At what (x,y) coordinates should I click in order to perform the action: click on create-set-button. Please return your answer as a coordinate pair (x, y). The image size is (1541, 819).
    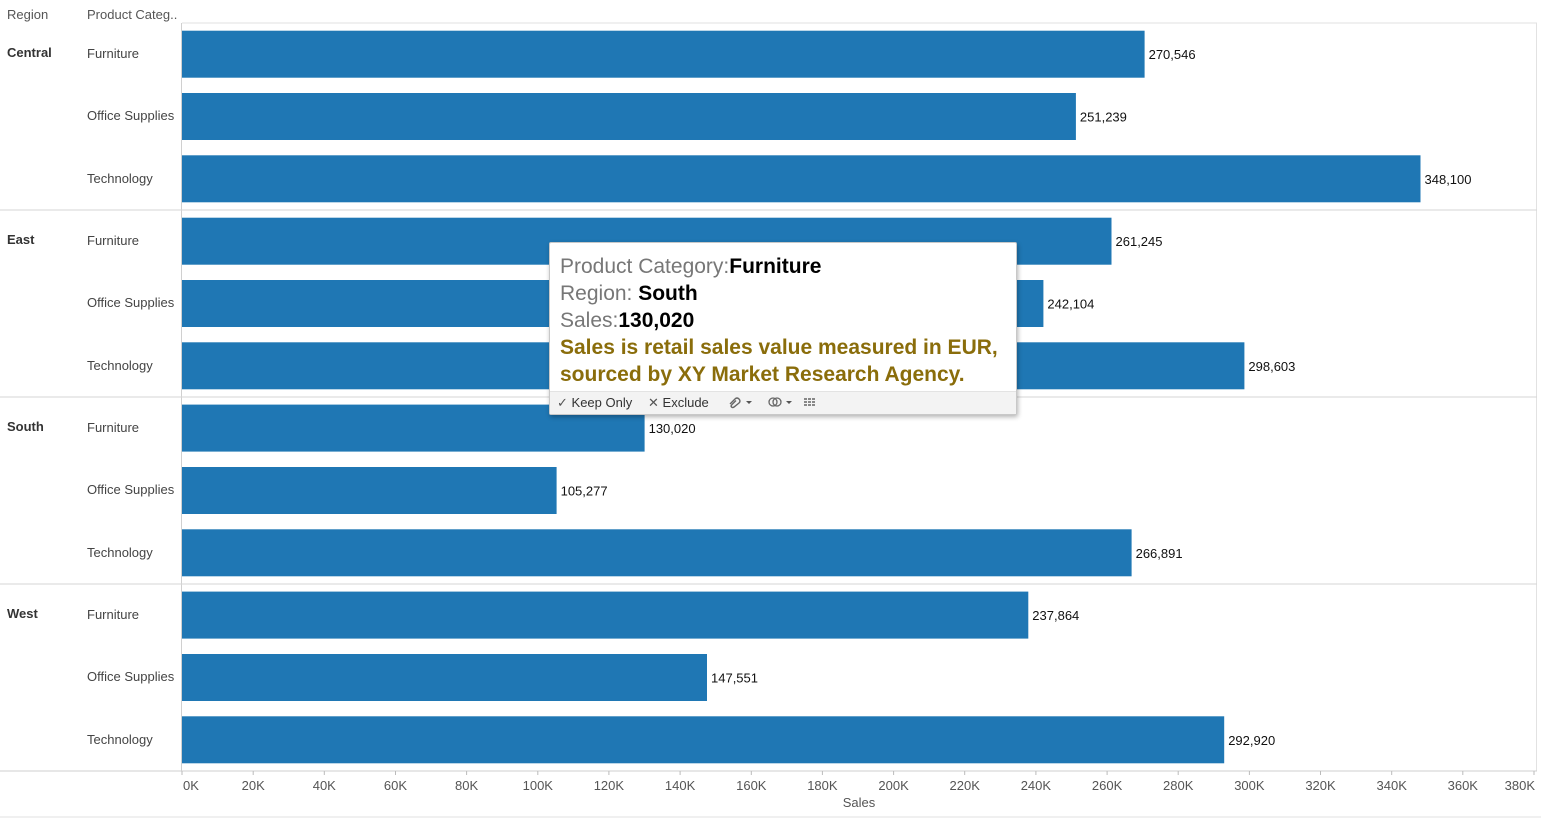
    Looking at the image, I should click on (780, 403).